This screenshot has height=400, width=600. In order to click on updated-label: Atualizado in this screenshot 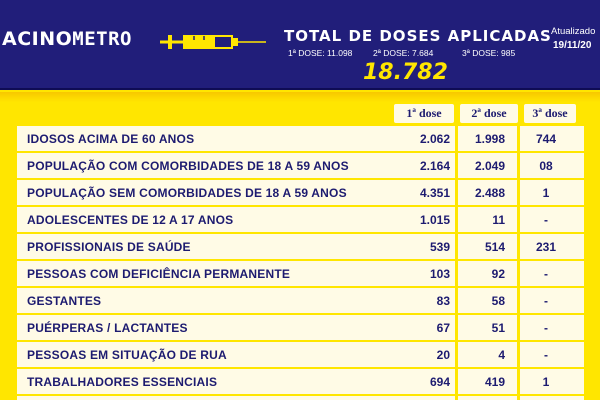, I will do `click(573, 31)`.